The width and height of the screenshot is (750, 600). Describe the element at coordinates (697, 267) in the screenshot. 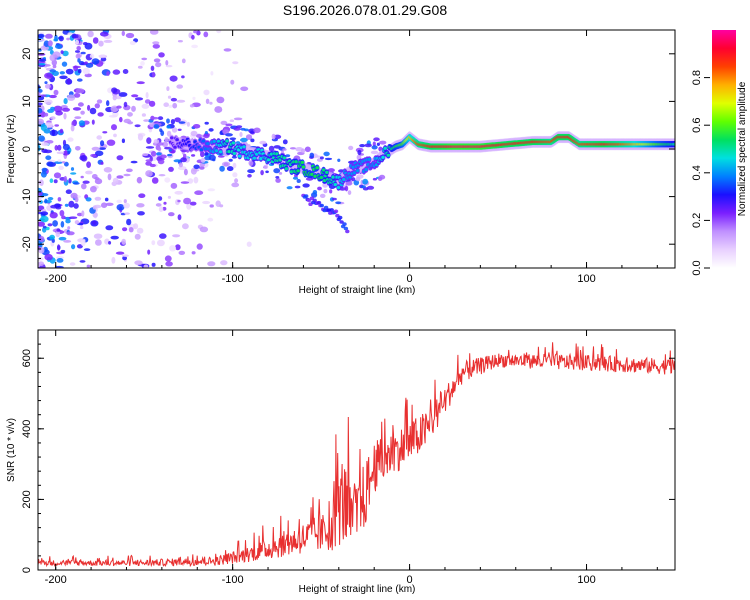

I see `colorbar-tick-label: 0.0` at that location.